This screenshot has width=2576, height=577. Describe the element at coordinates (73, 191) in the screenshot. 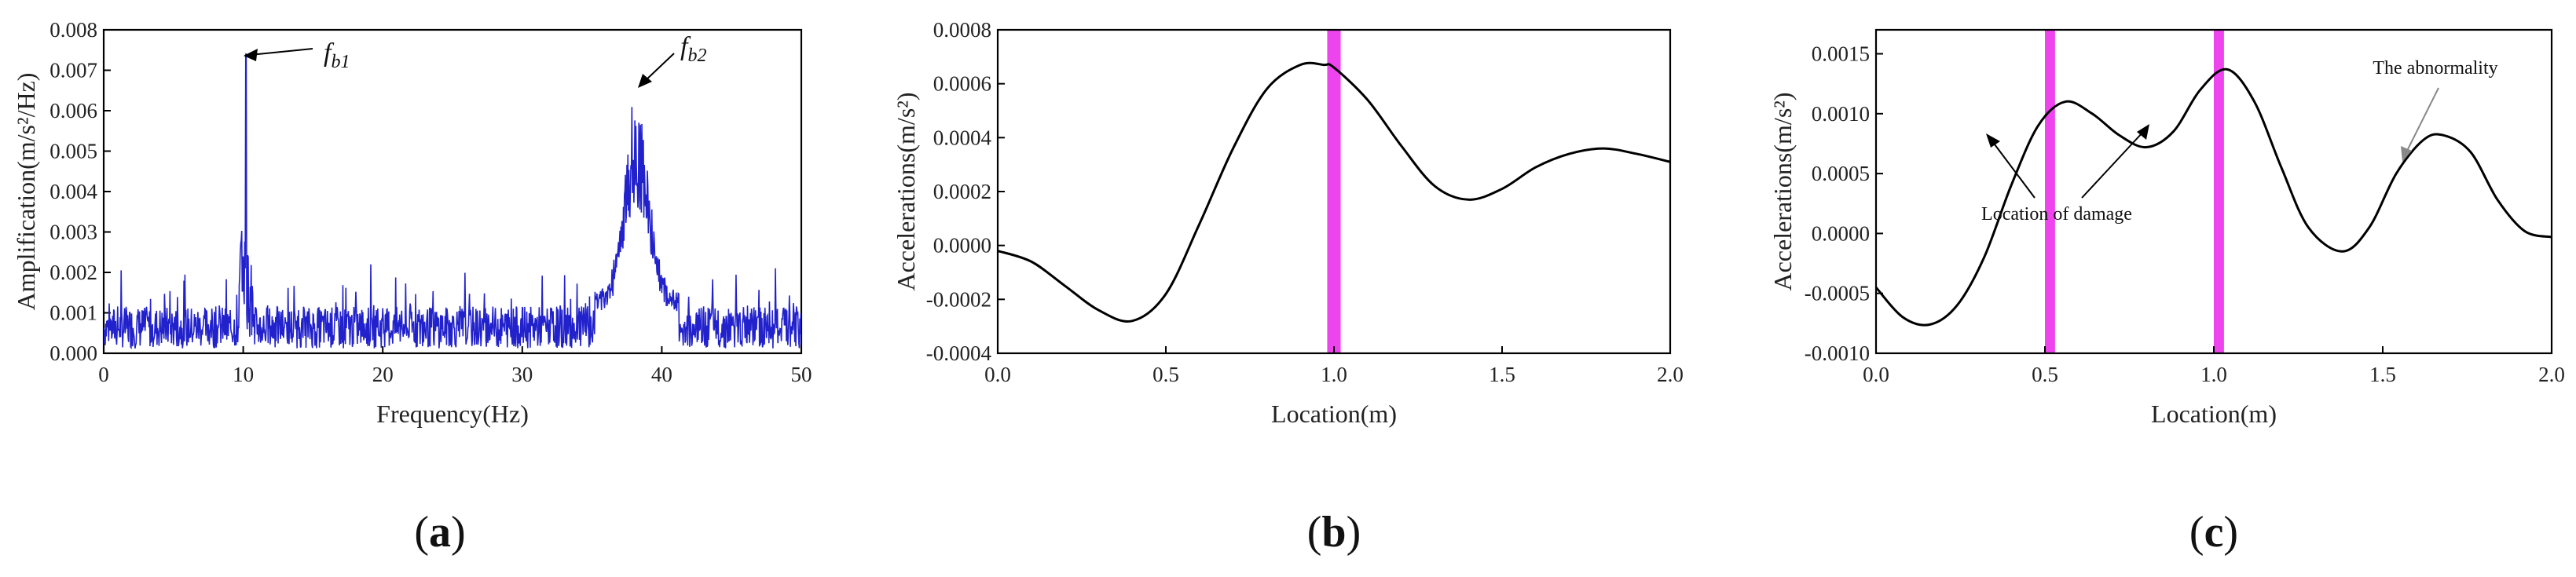

I see `panel-a-ytick-label: 0.004` at that location.